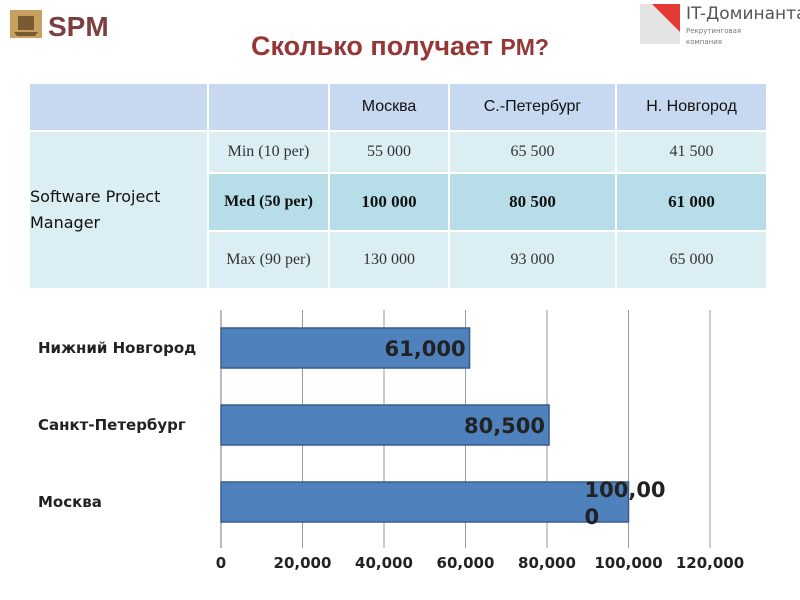 This screenshot has height=600, width=800. What do you see at coordinates (691, 152) in the screenshot?
I see `value-cell: 41 500` at bounding box center [691, 152].